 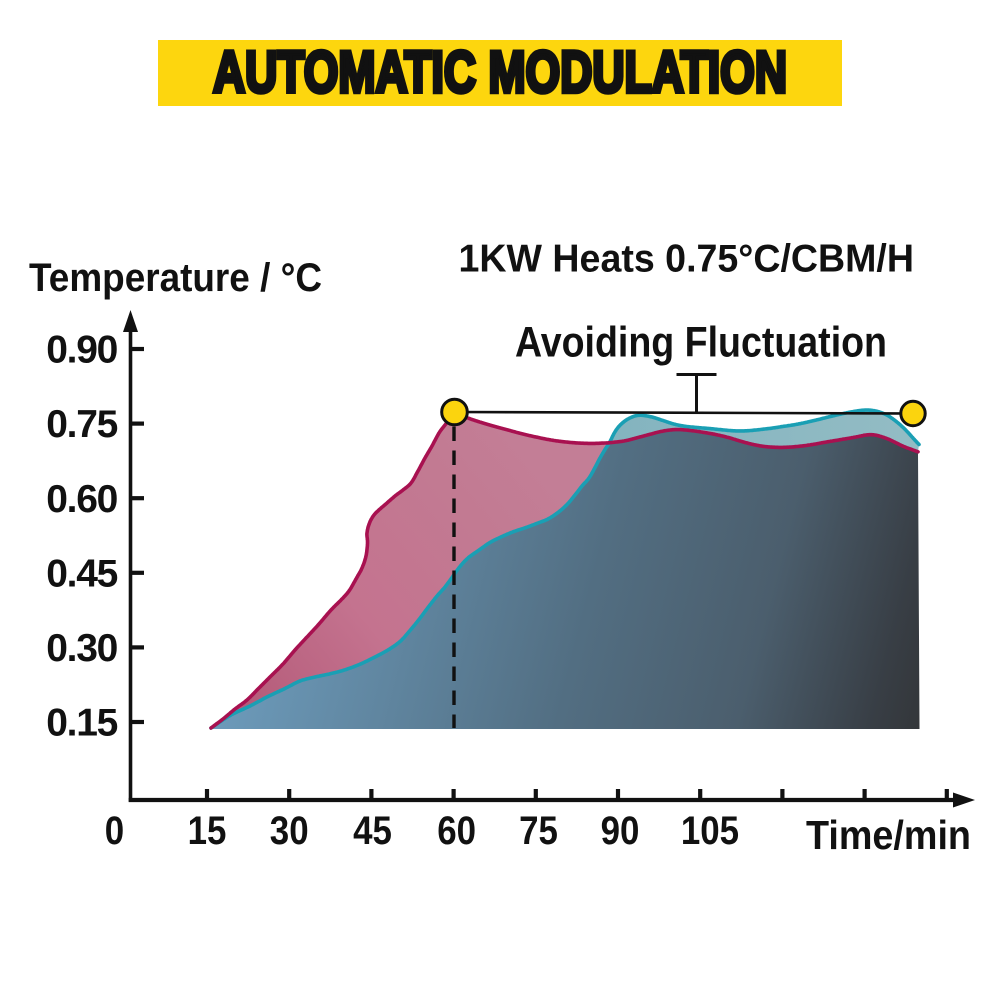 I want to click on svg-text: 0.45, so click(x=81, y=573).